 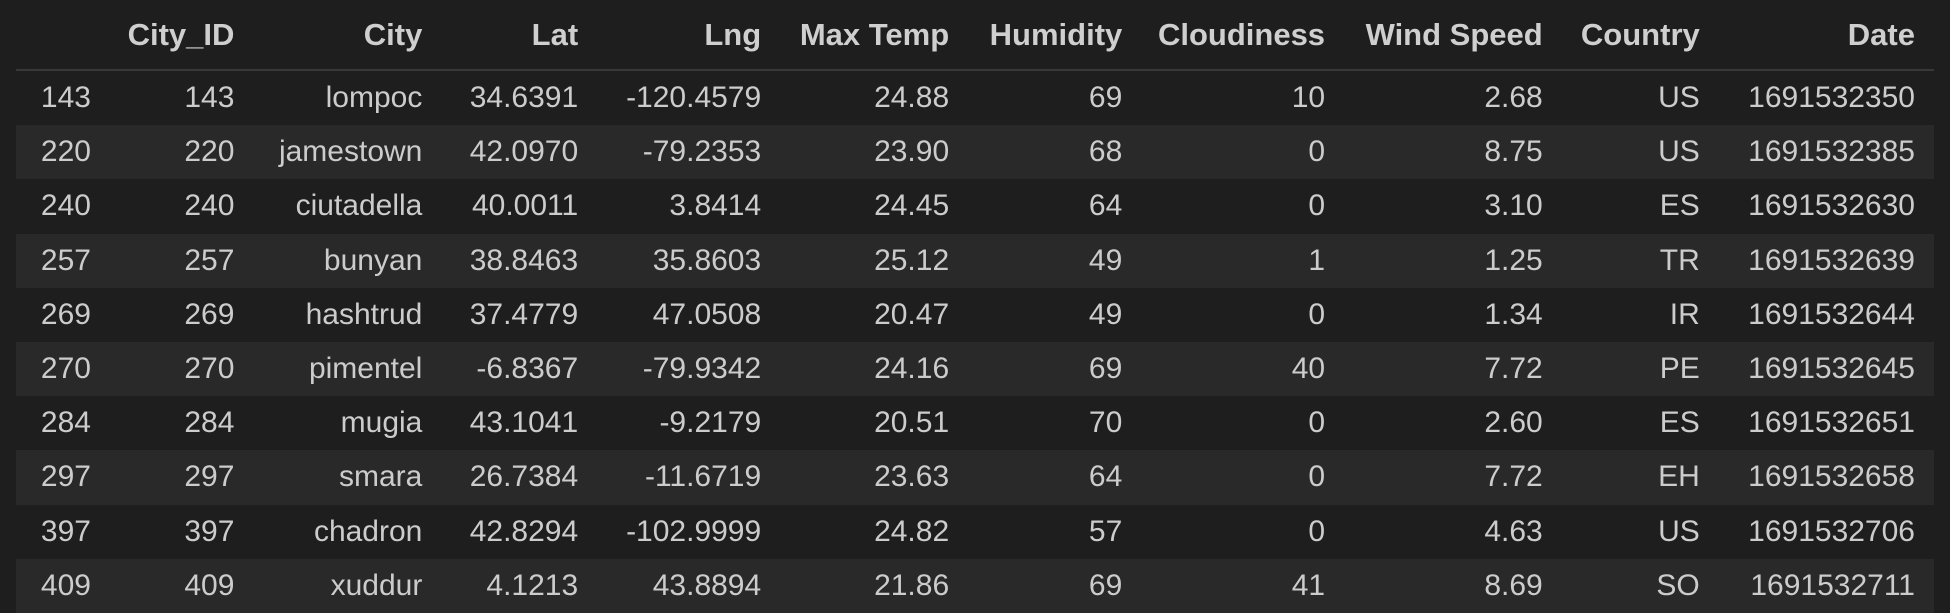 I want to click on cell-humidity: 69, so click(x=1105, y=585).